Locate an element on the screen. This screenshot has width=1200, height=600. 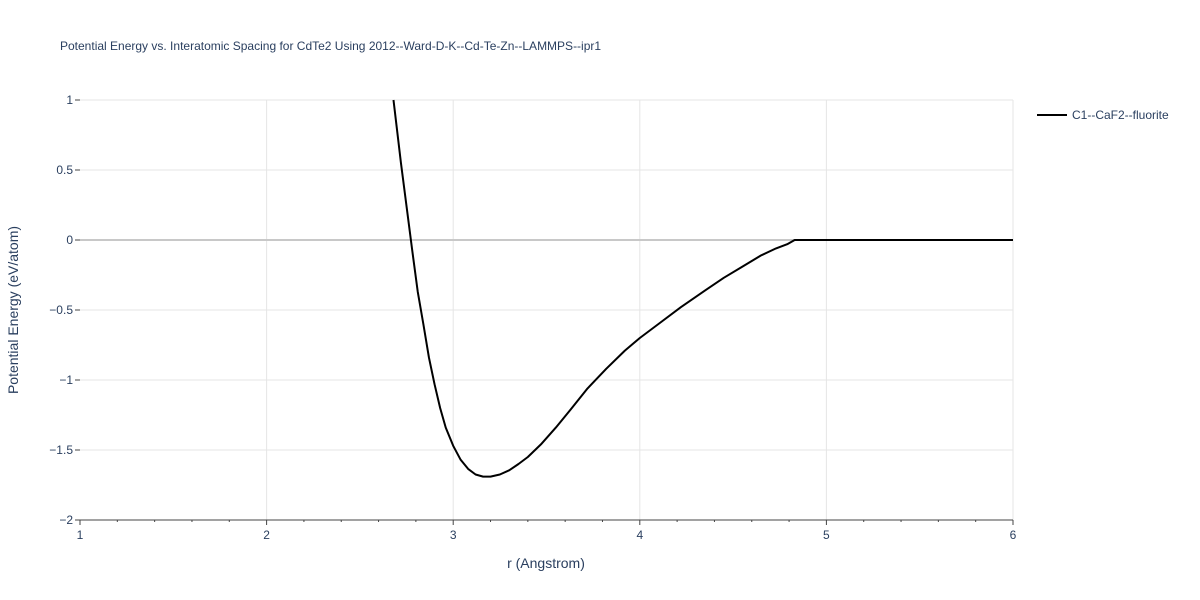
x-tick-label: 3 is located at coordinates (453, 535).